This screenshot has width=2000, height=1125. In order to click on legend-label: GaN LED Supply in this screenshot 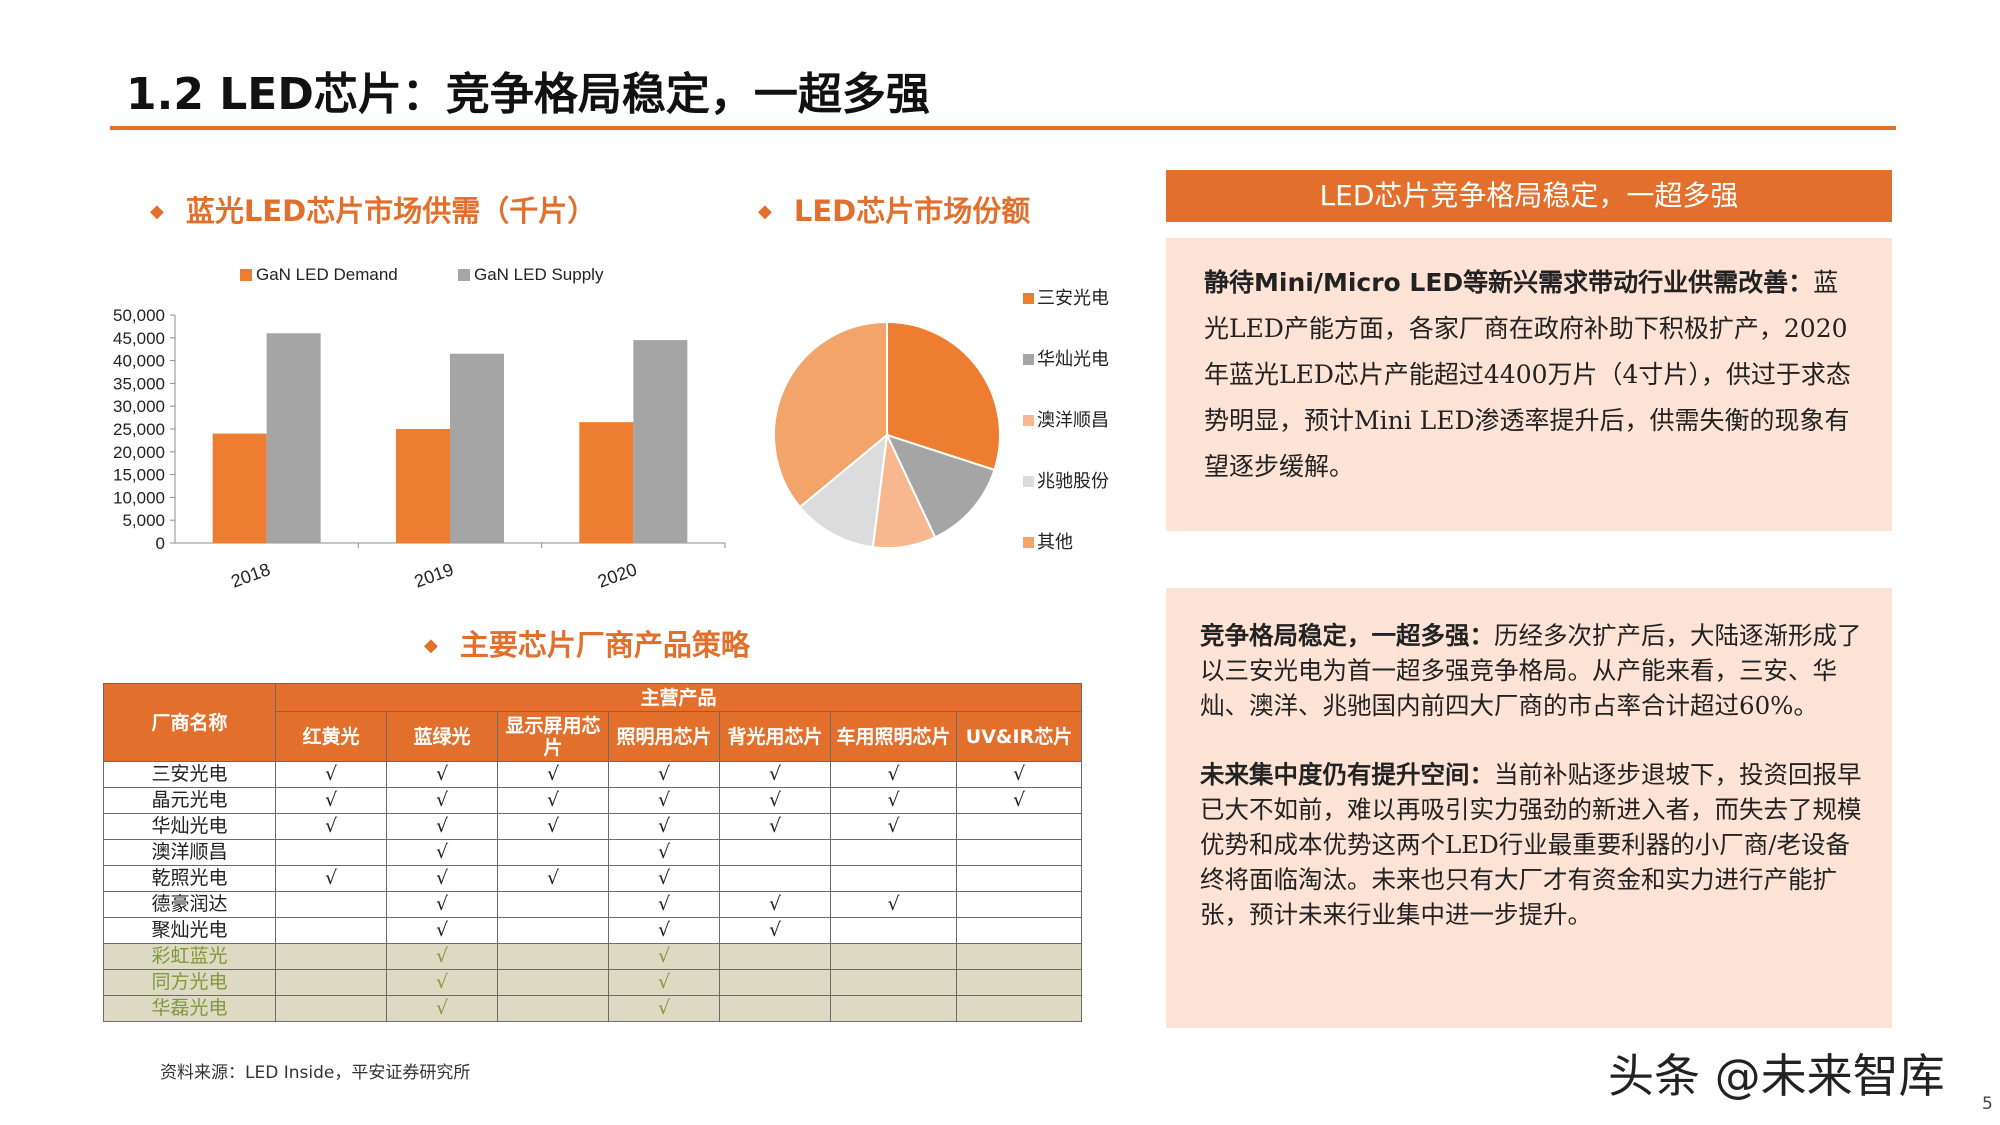, I will do `click(539, 274)`.